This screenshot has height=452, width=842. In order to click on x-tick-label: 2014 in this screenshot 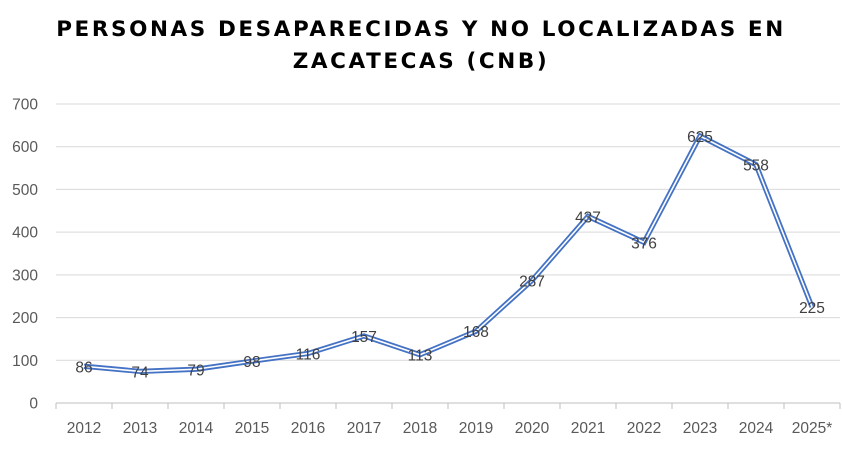, I will do `click(196, 428)`.